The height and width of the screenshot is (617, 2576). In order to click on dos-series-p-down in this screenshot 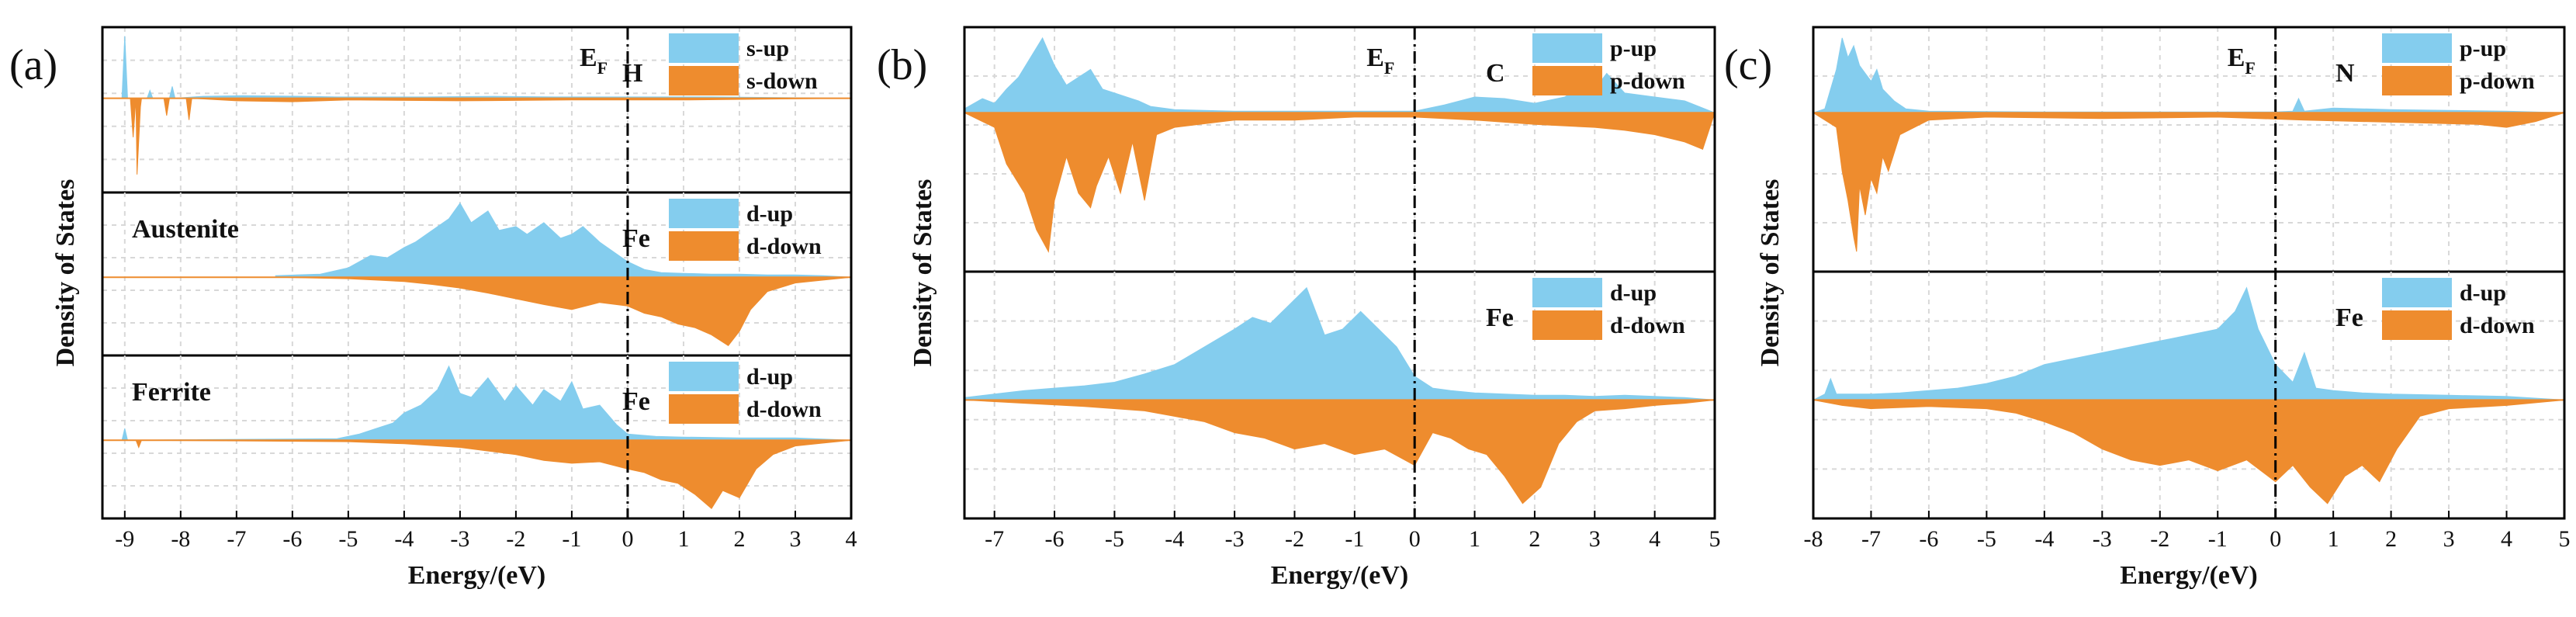, I will do `click(2188, 182)`.